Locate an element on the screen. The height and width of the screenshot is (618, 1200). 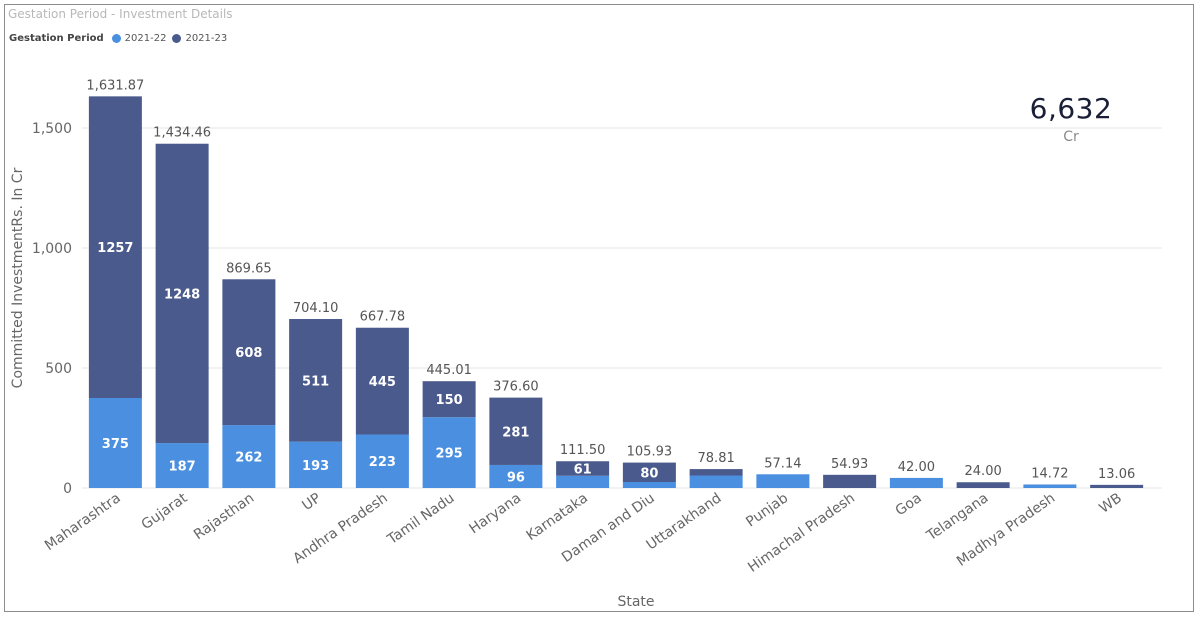
bar-segment-label: 511 is located at coordinates (315, 381).